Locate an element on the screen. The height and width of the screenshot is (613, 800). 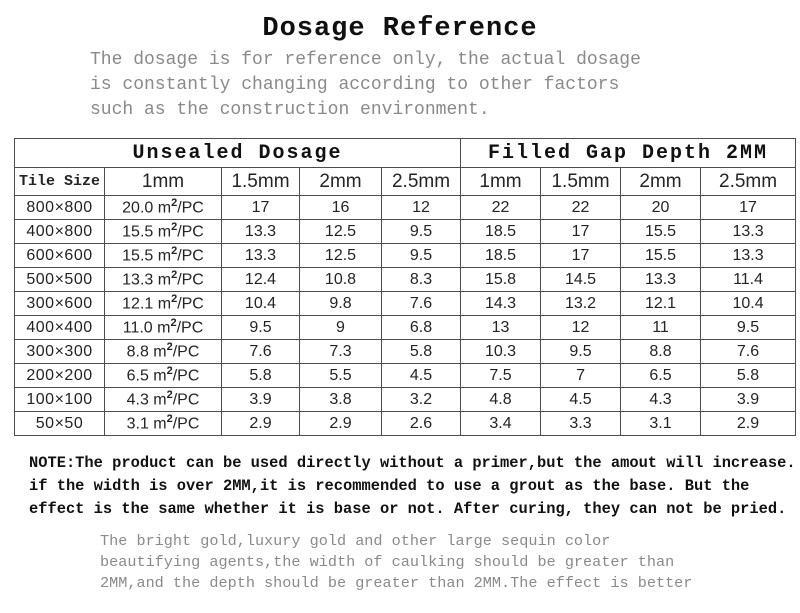
dosage-value-cell: 4.3 is located at coordinates (661, 399).